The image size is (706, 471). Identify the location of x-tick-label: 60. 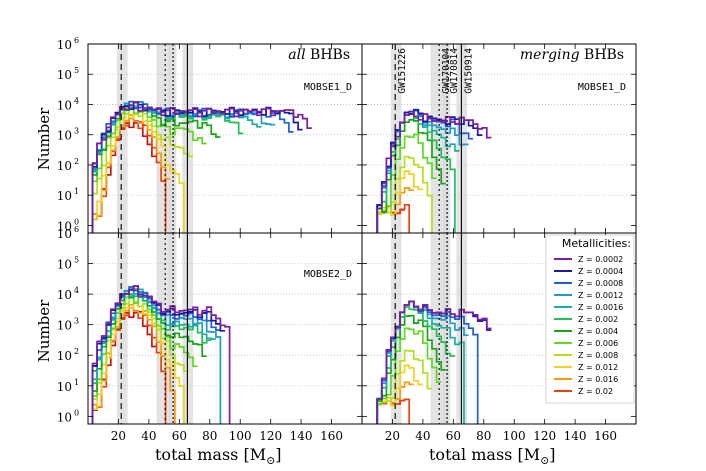
(453, 436).